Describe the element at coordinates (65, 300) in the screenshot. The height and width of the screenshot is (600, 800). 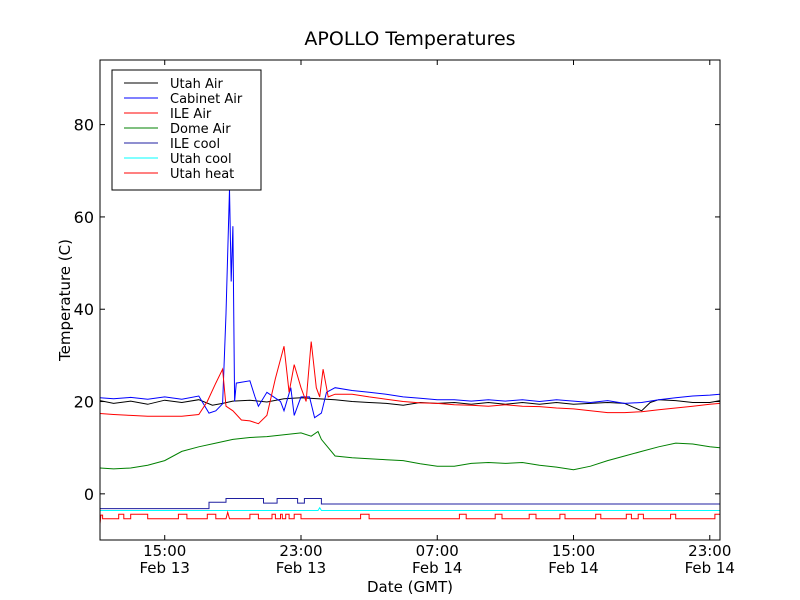
I see `y-axis-label: Temperature (C)` at that location.